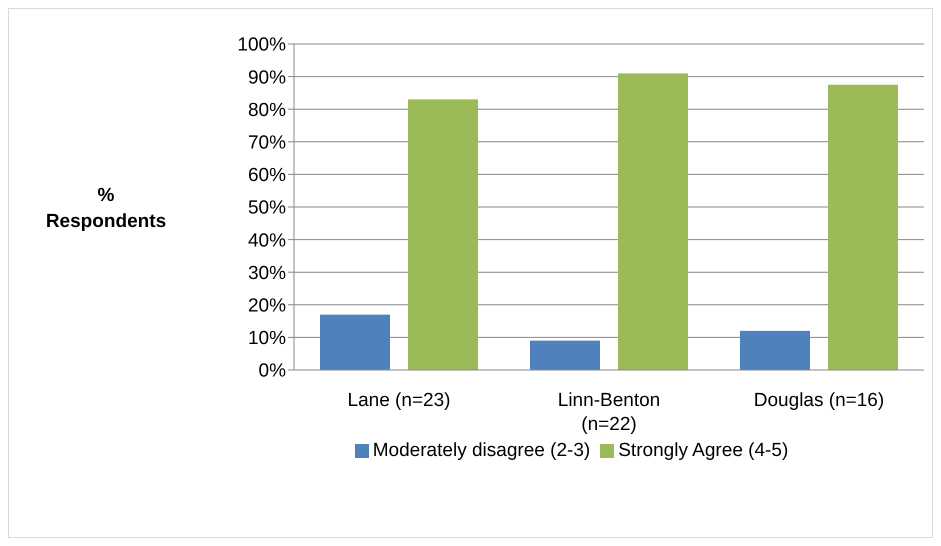 The height and width of the screenshot is (546, 941). What do you see at coordinates (267, 306) in the screenshot?
I see `y-tick-label: 20%` at bounding box center [267, 306].